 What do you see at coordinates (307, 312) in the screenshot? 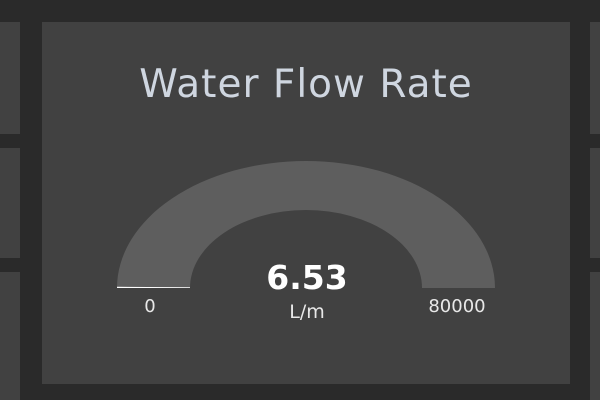
I see `gauge-unit: L/m` at bounding box center [307, 312].